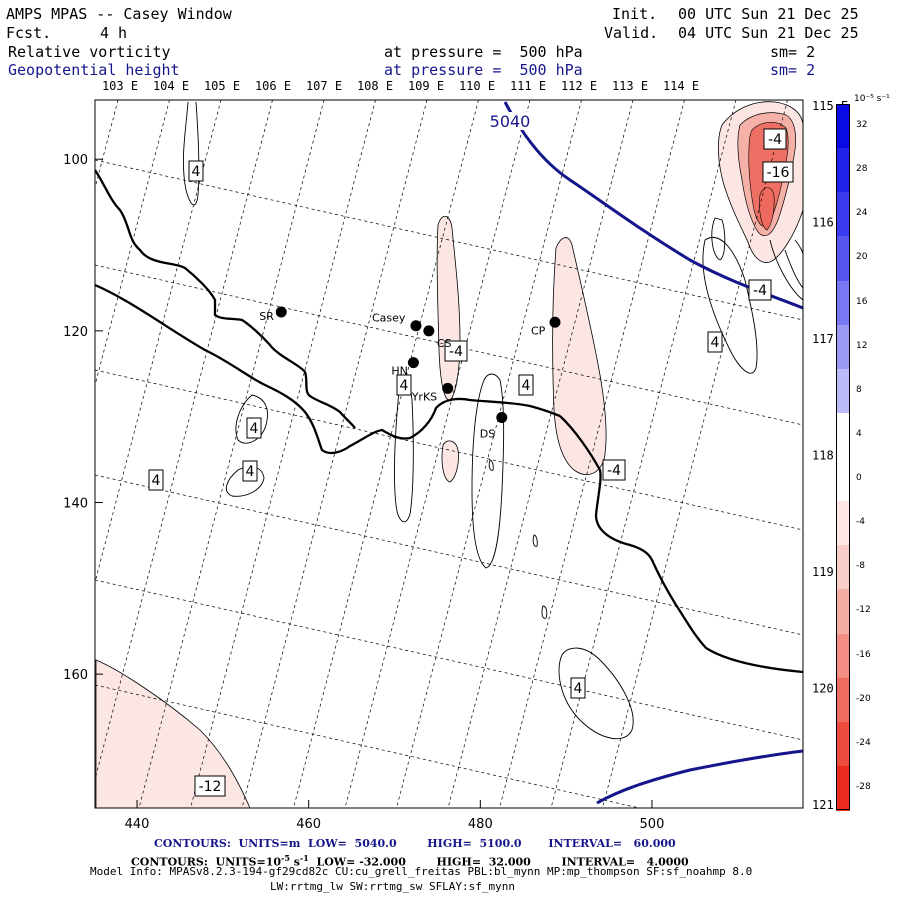 The image size is (900, 900). Describe the element at coordinates (699, 777) in the screenshot. I see `geopotential-contour-lower` at that location.